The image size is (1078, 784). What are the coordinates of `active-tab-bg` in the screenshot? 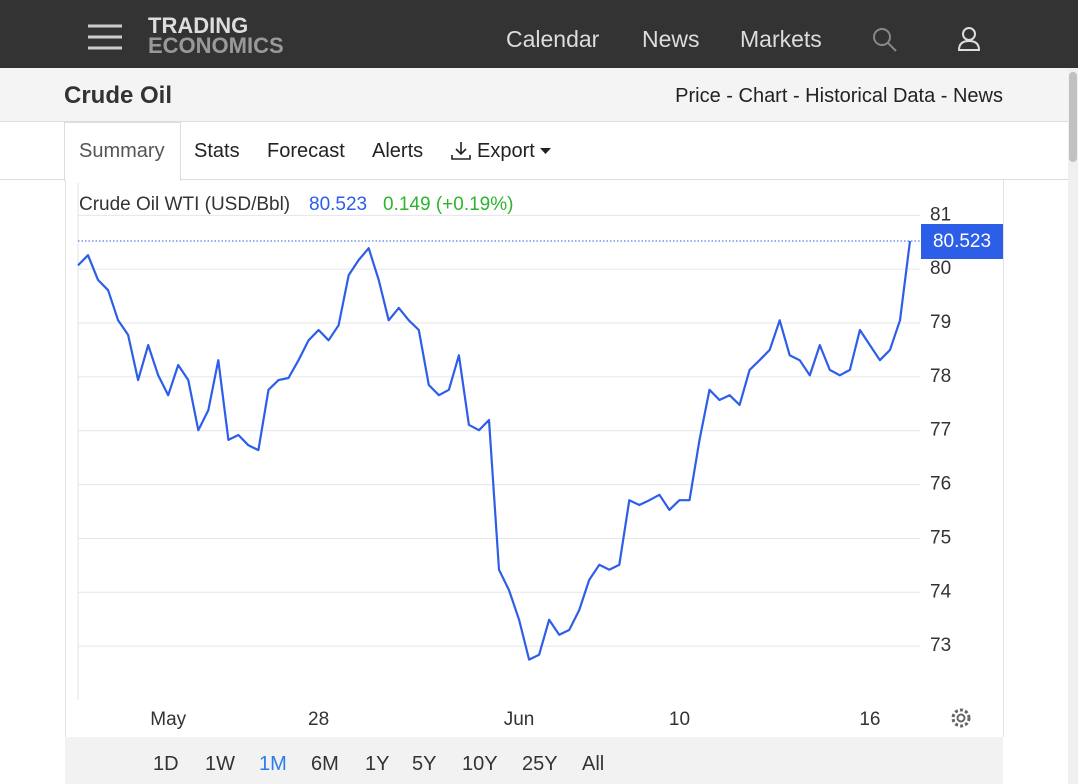 It's located at (122, 151).